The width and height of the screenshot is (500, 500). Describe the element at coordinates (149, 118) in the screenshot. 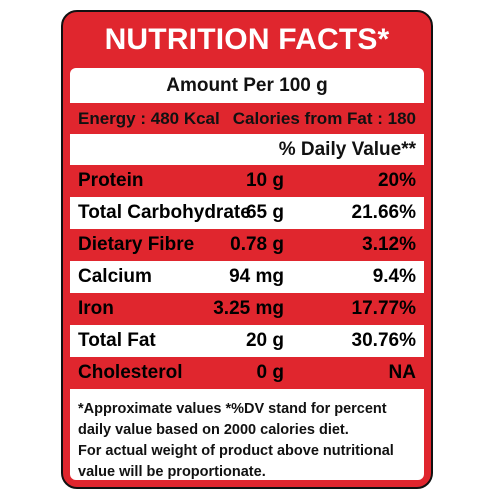

I see `energy-value: Energy : 480 Kcal` at that location.